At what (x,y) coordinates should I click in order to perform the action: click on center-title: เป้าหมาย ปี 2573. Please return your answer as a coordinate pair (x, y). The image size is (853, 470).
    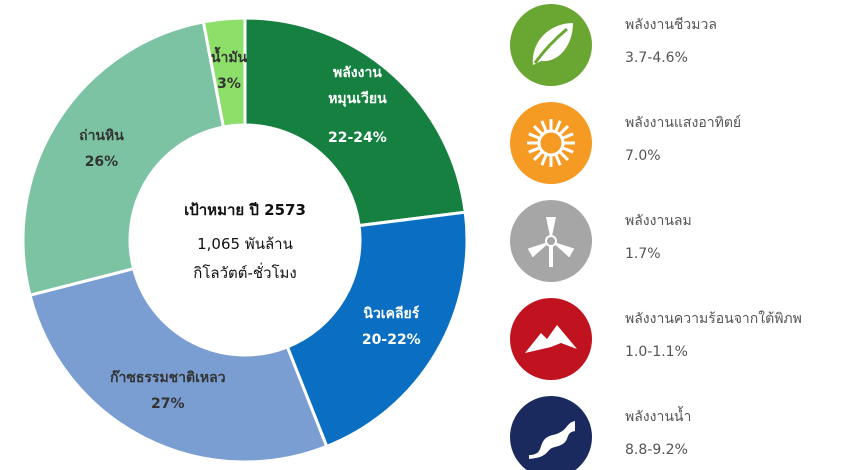
    Looking at the image, I should click on (245, 210).